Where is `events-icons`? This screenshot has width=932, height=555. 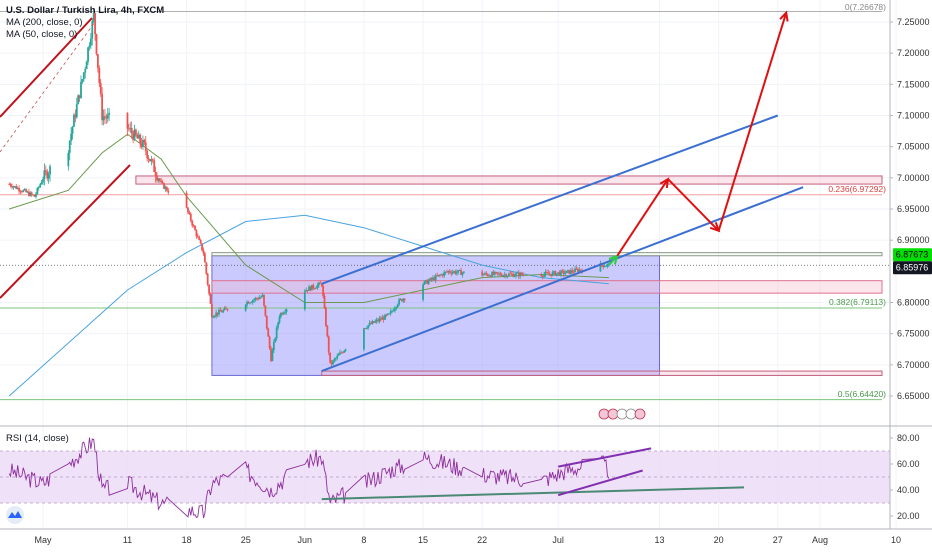 events-icons is located at coordinates (622, 414).